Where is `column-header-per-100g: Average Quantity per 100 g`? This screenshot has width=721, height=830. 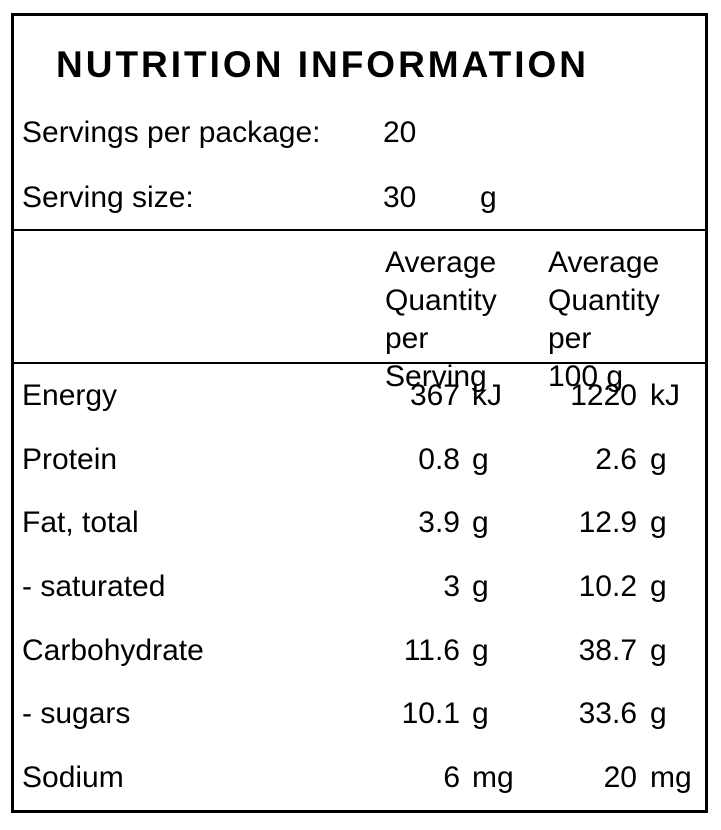
column-header-per-100g: Average Quantity per 100 g is located at coordinates (604, 319).